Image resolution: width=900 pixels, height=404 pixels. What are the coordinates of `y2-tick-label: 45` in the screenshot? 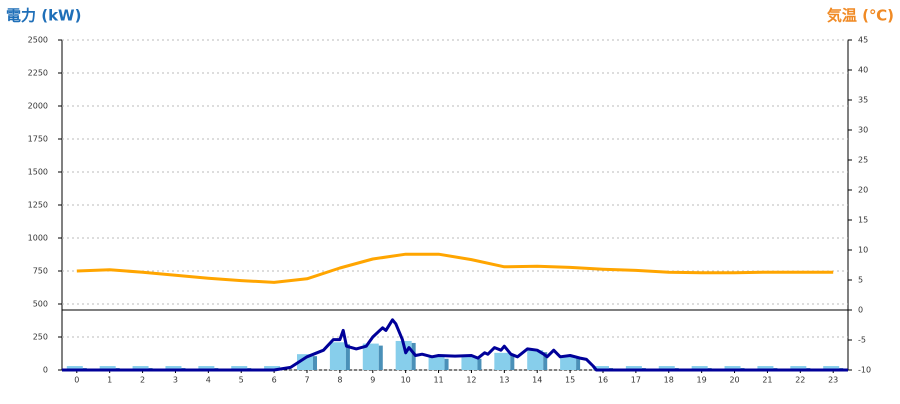 It's located at (863, 40).